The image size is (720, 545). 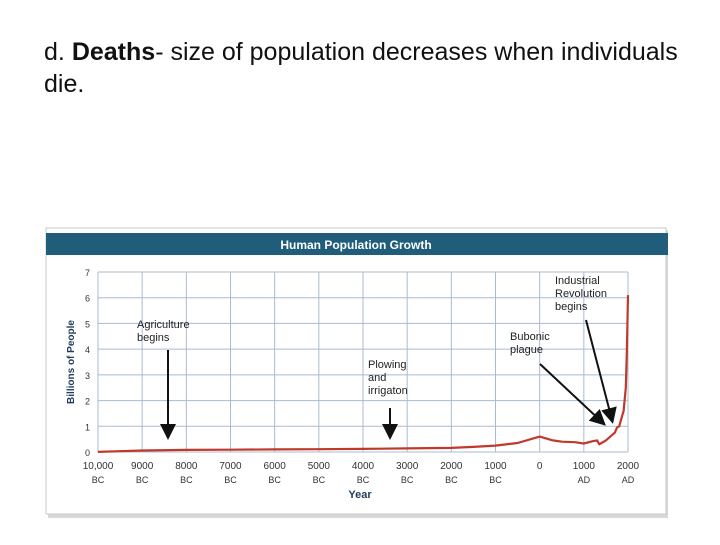 What do you see at coordinates (87, 376) in the screenshot?
I see `y-tick-label: 3` at bounding box center [87, 376].